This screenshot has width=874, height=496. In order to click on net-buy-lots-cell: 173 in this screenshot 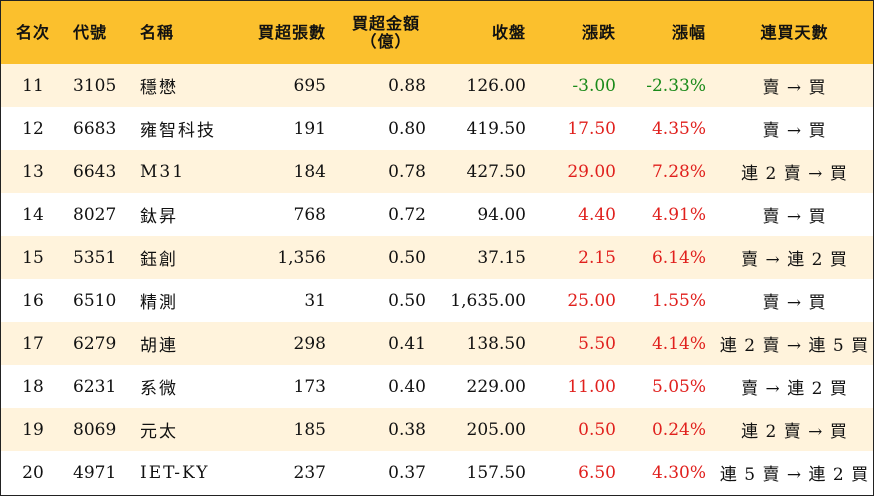, I will do `click(309, 386)`.